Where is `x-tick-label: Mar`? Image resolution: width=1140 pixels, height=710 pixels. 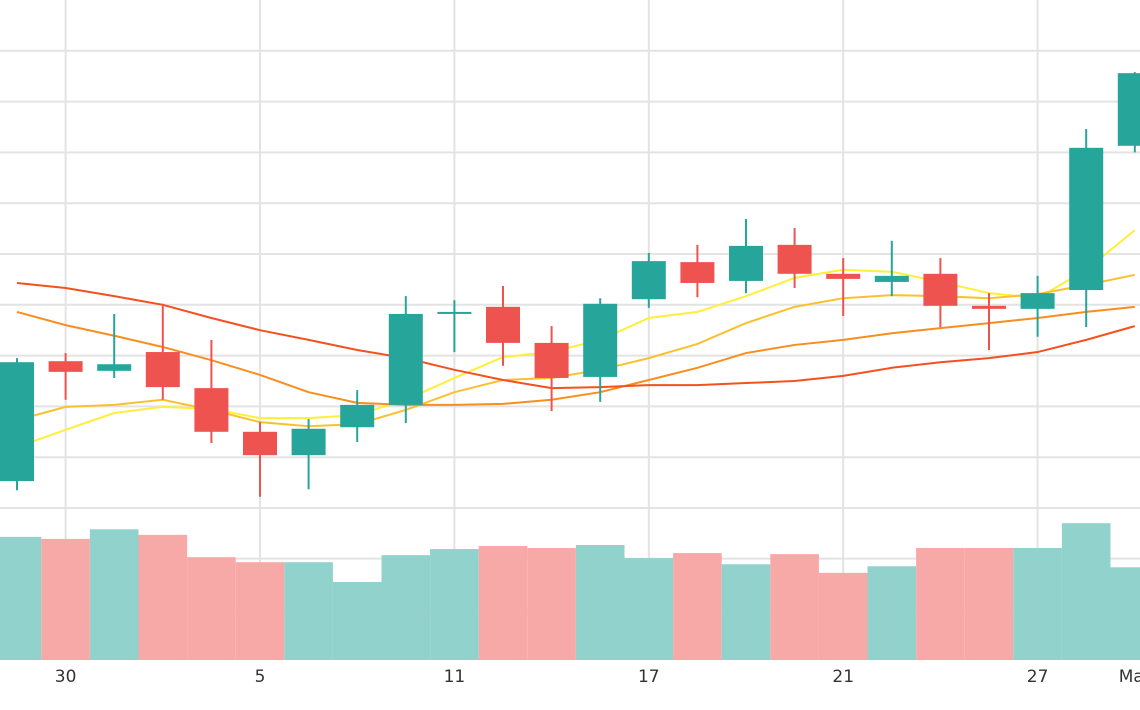
x-tick-label: Mar is located at coordinates (1129, 677).